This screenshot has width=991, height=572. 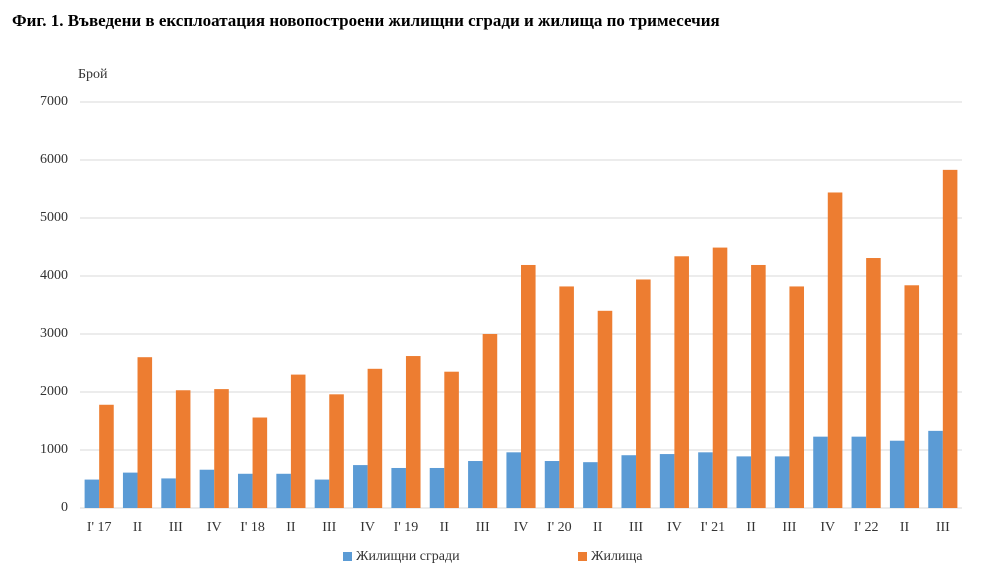 I want to click on y-tick-label: 4000, so click(x=54, y=275).